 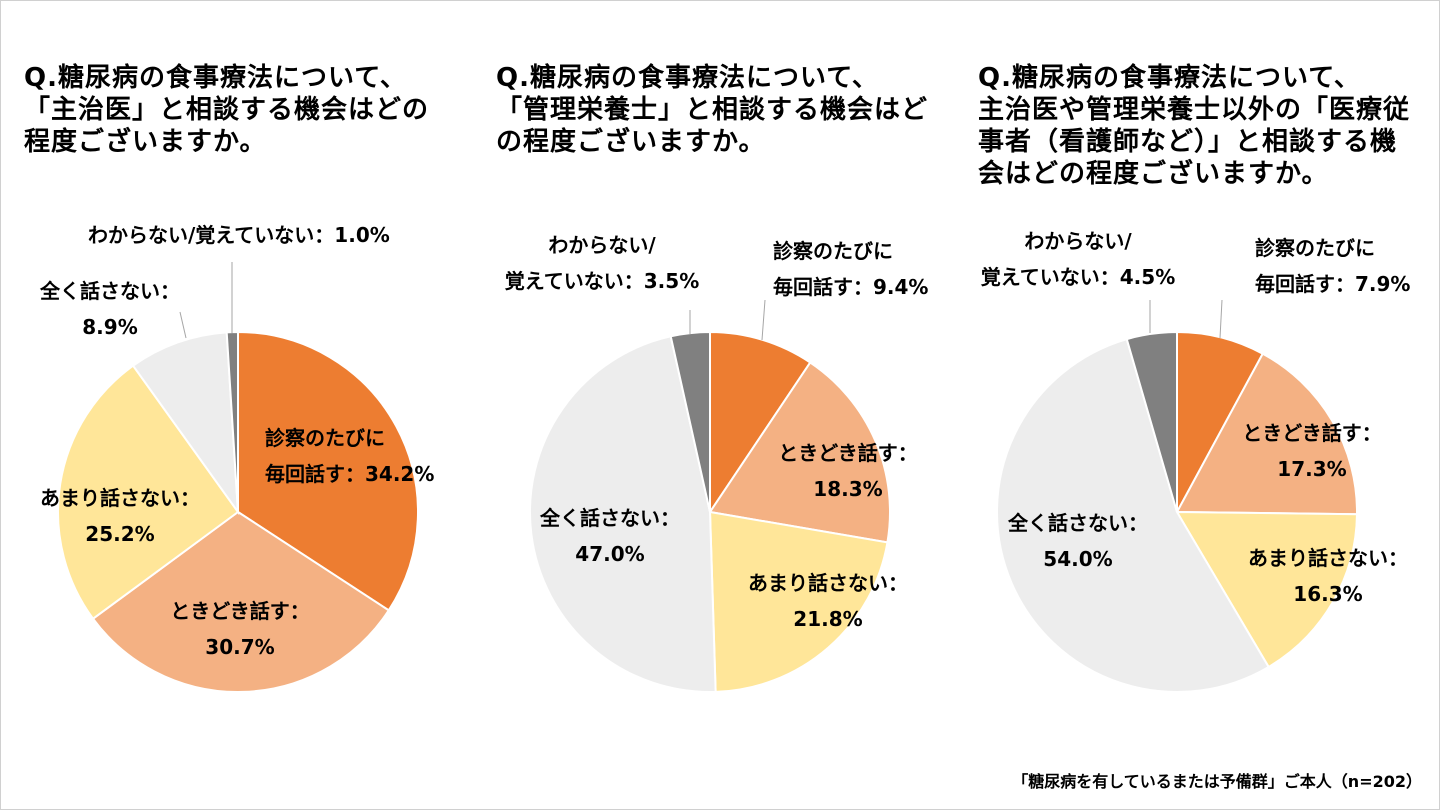 What do you see at coordinates (109, 327) in the screenshot?
I see `chart-1-slice-4-label-line: 8.9%` at bounding box center [109, 327].